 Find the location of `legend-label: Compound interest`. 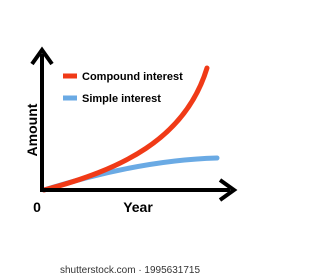

legend-label: Compound interest is located at coordinates (132, 77).